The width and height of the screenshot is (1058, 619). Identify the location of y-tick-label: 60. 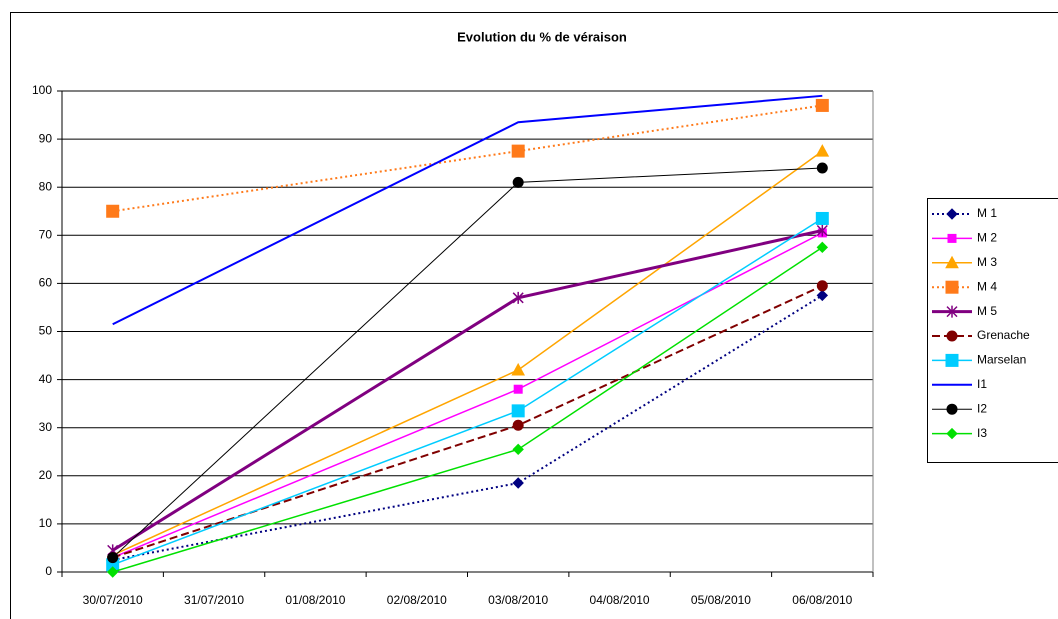
(46, 283).